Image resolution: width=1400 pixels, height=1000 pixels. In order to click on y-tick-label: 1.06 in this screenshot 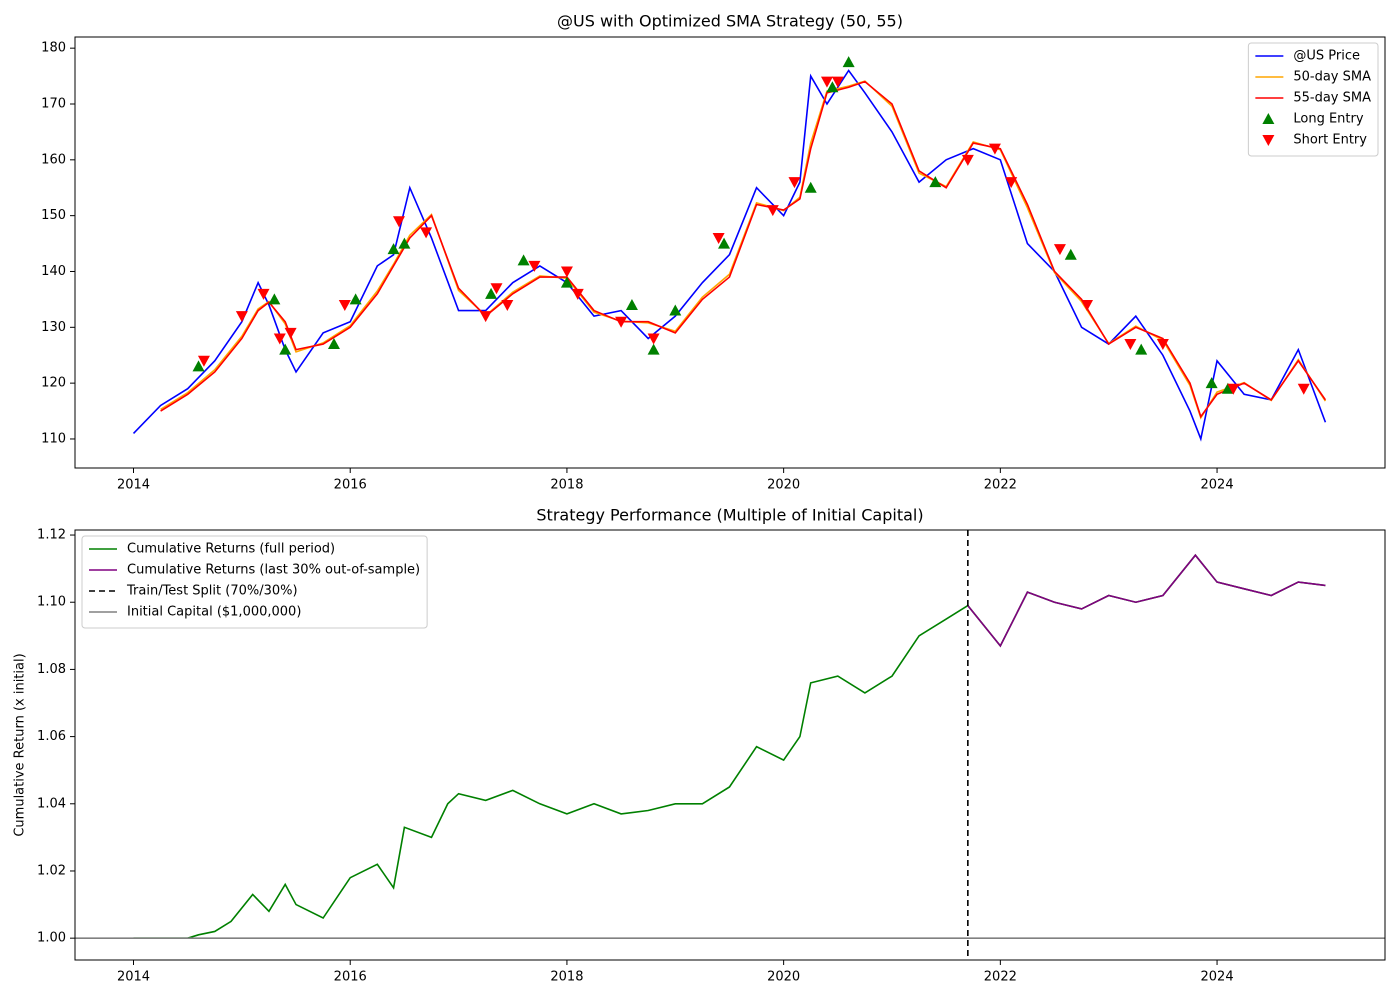, I will do `click(51, 736)`.